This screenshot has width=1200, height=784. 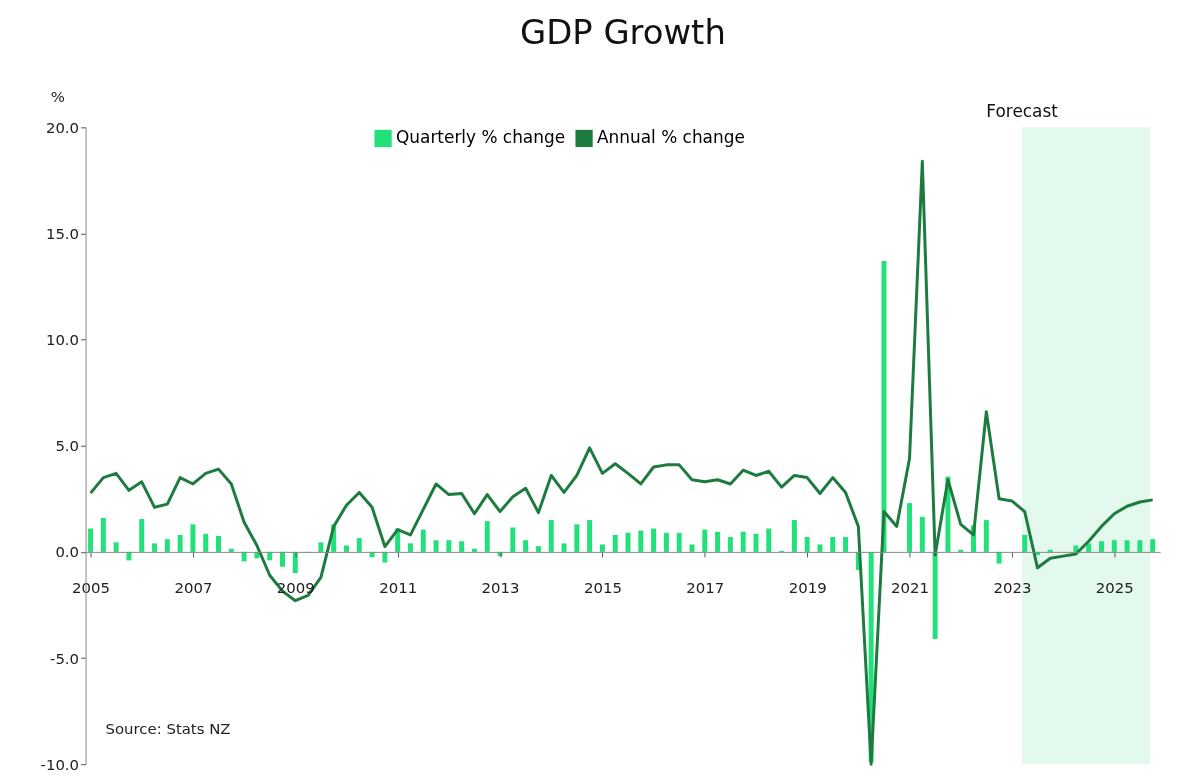 What do you see at coordinates (671, 137) in the screenshot?
I see `legend-label: Annual % change` at bounding box center [671, 137].